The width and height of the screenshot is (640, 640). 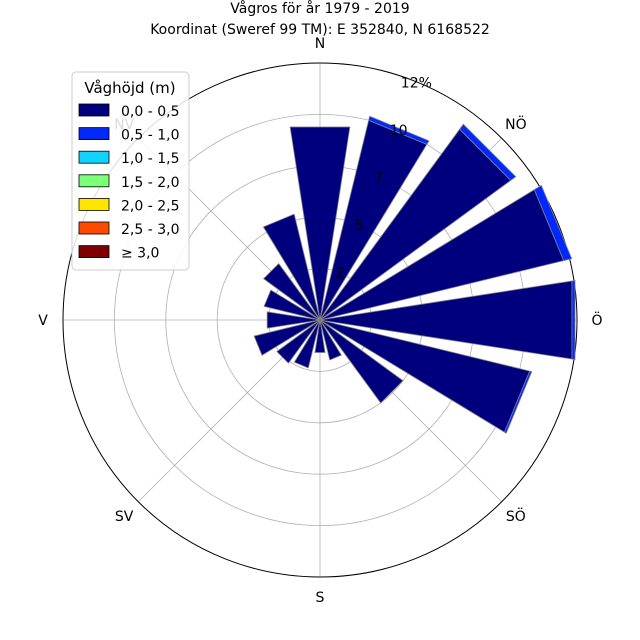 What do you see at coordinates (596, 320) in the screenshot?
I see `direction-label: Ö` at bounding box center [596, 320].